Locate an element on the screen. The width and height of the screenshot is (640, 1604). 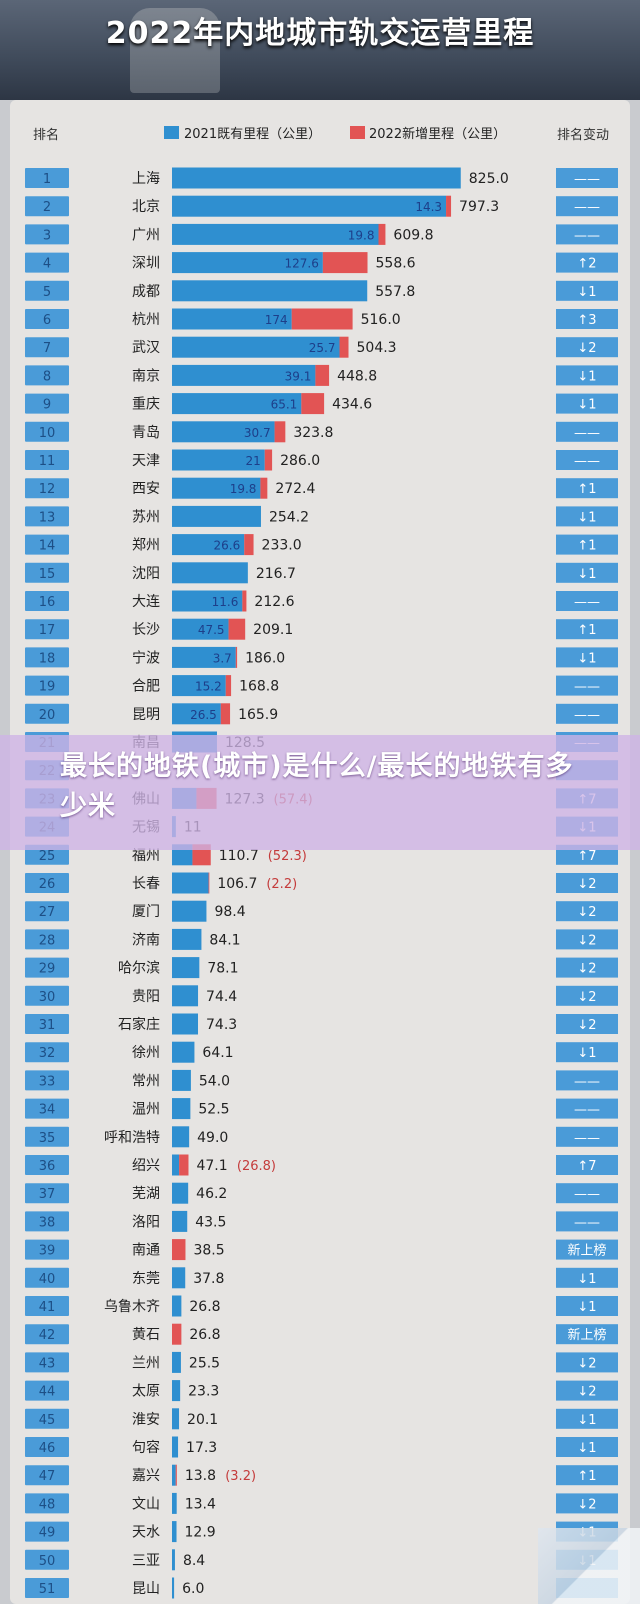
rank-label: 2 is located at coordinates (47, 207).